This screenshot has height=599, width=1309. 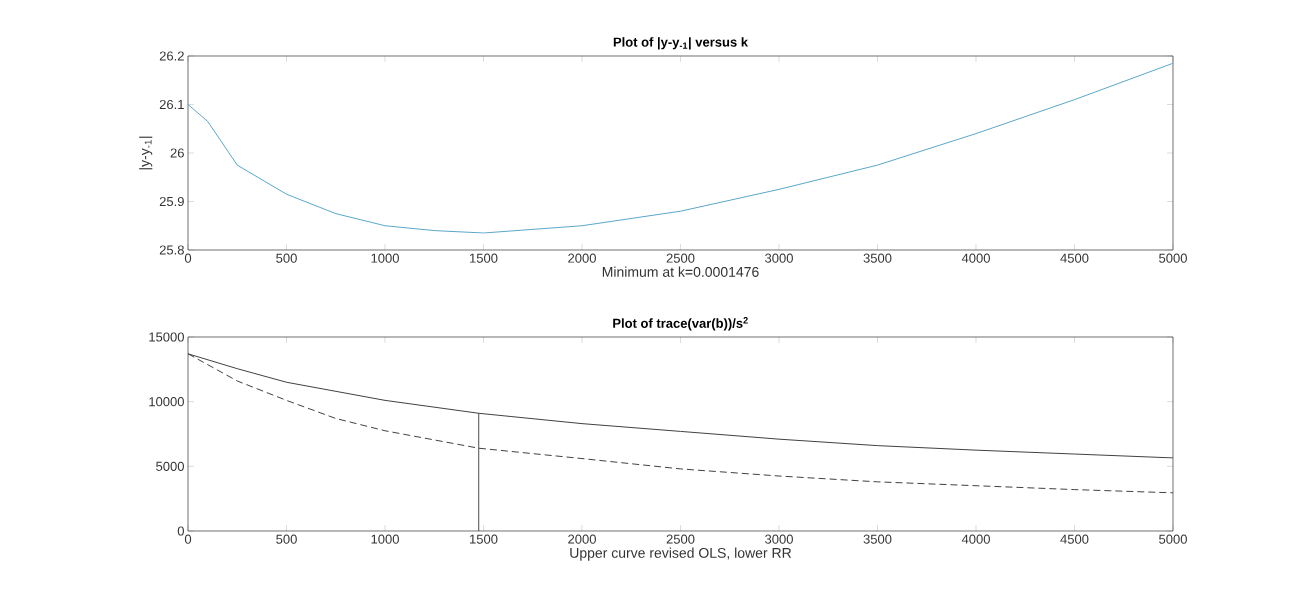 What do you see at coordinates (180, 531) in the screenshot?
I see `y-tick-label: 0` at bounding box center [180, 531].